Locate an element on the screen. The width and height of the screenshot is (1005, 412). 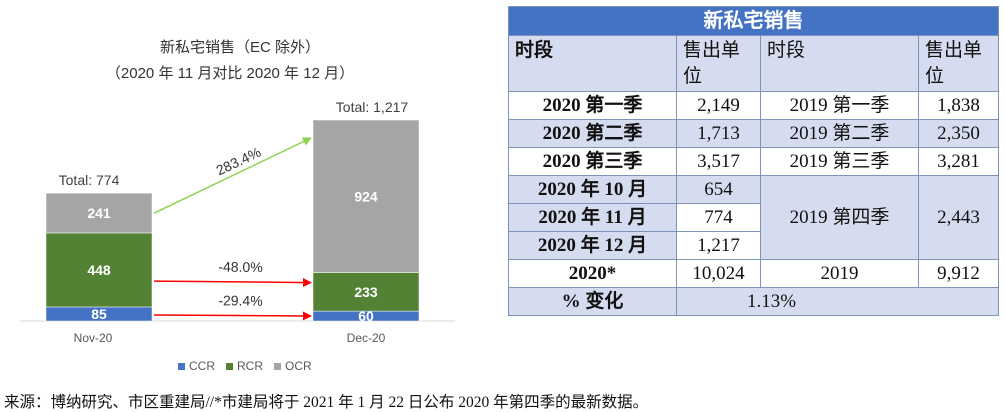
change-label: -29.4% is located at coordinates (240, 300).